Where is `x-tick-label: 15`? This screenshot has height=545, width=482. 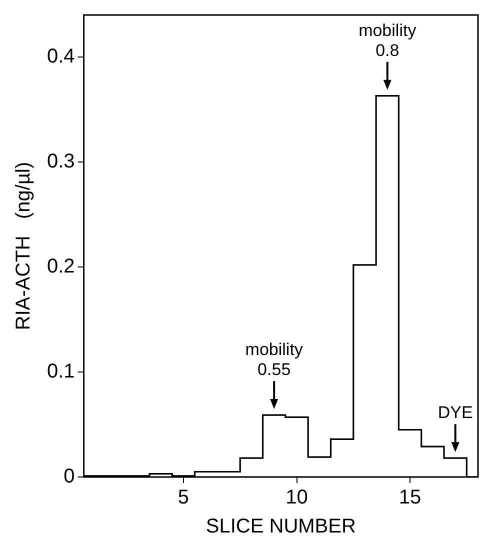
x-tick-label: 15 is located at coordinates (410, 497).